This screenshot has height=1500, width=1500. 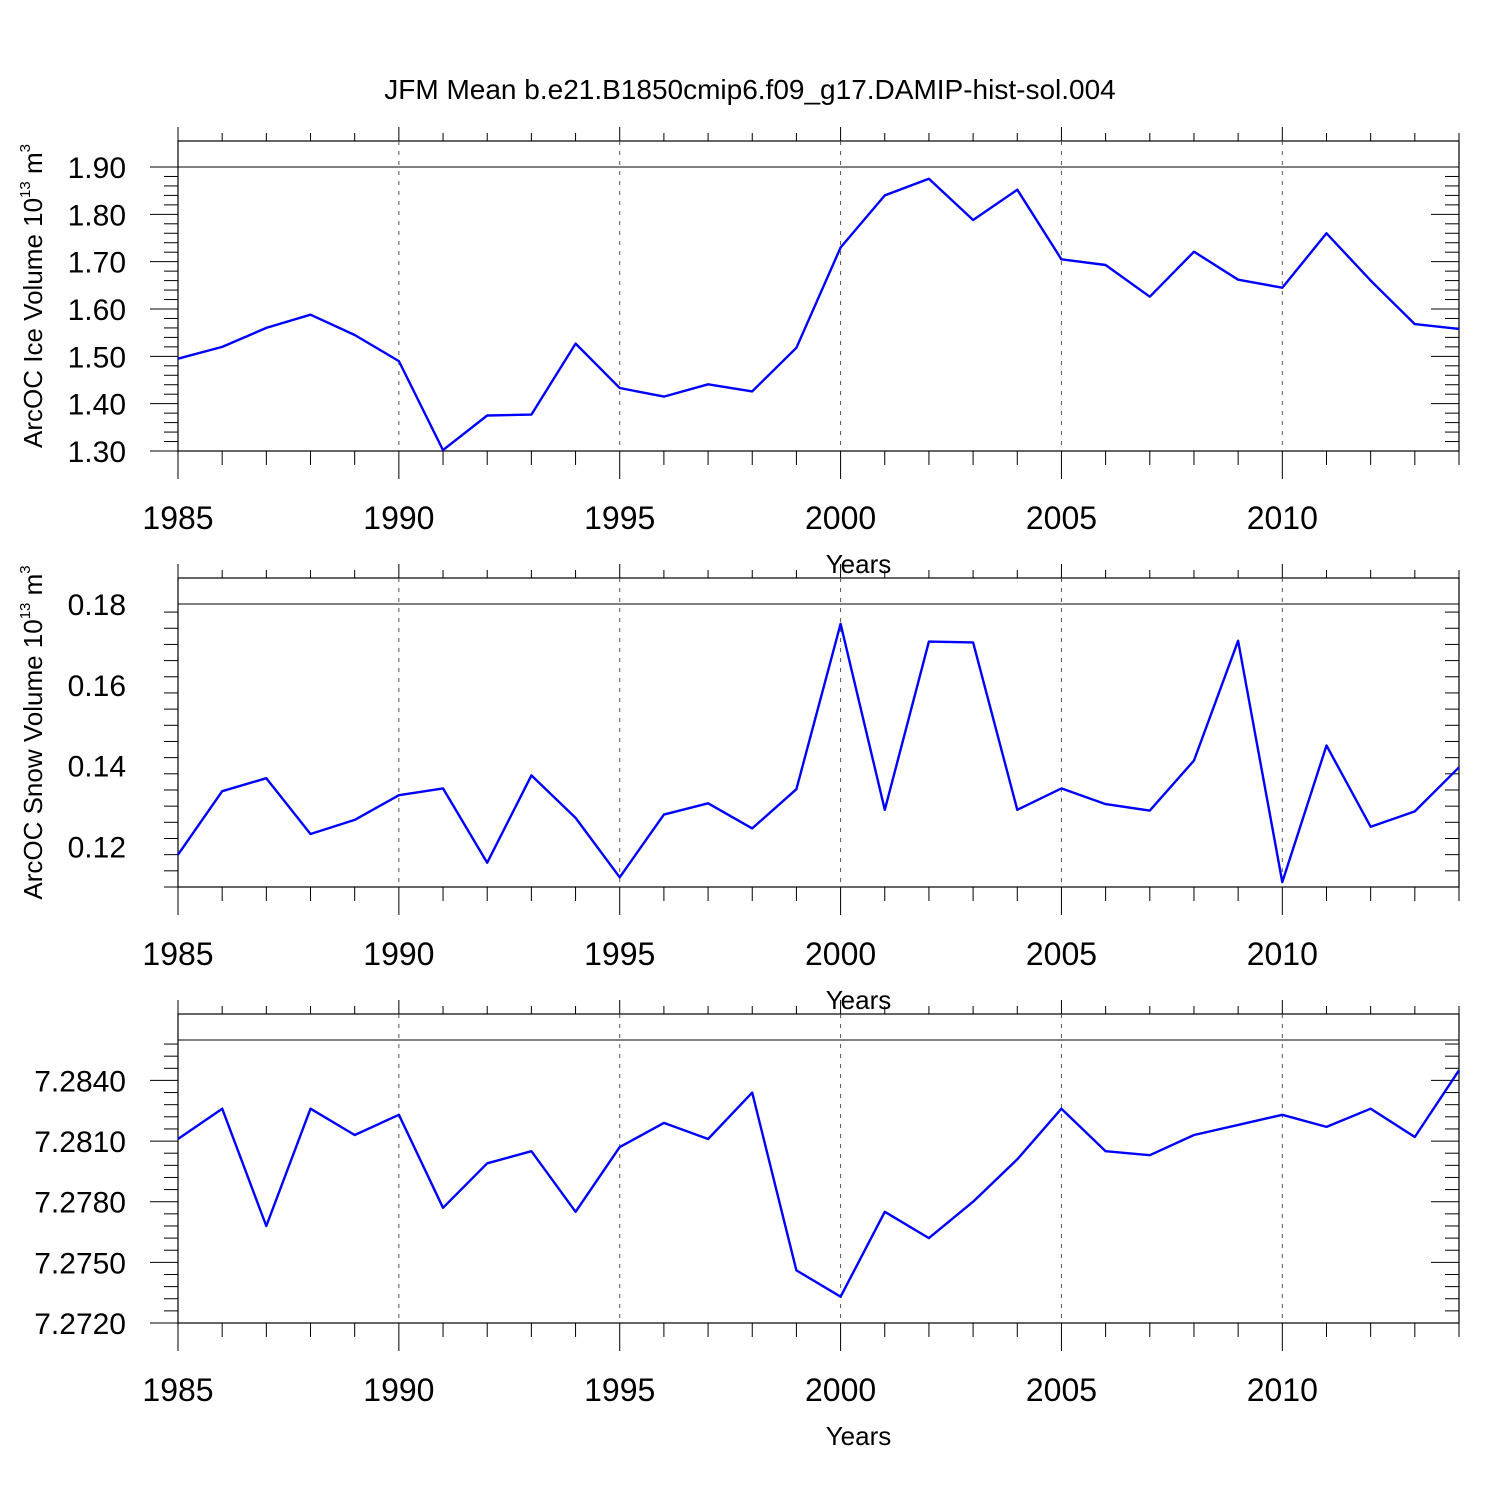 What do you see at coordinates (818, 753) in the screenshot?
I see `series-line-snow-volume` at bounding box center [818, 753].